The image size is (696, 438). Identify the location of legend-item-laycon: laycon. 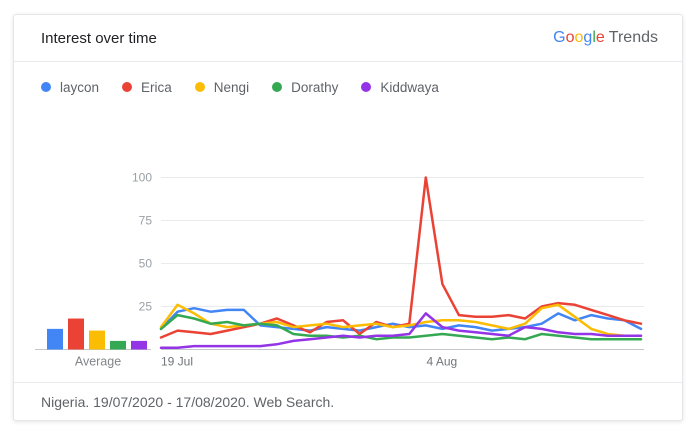
(70, 87).